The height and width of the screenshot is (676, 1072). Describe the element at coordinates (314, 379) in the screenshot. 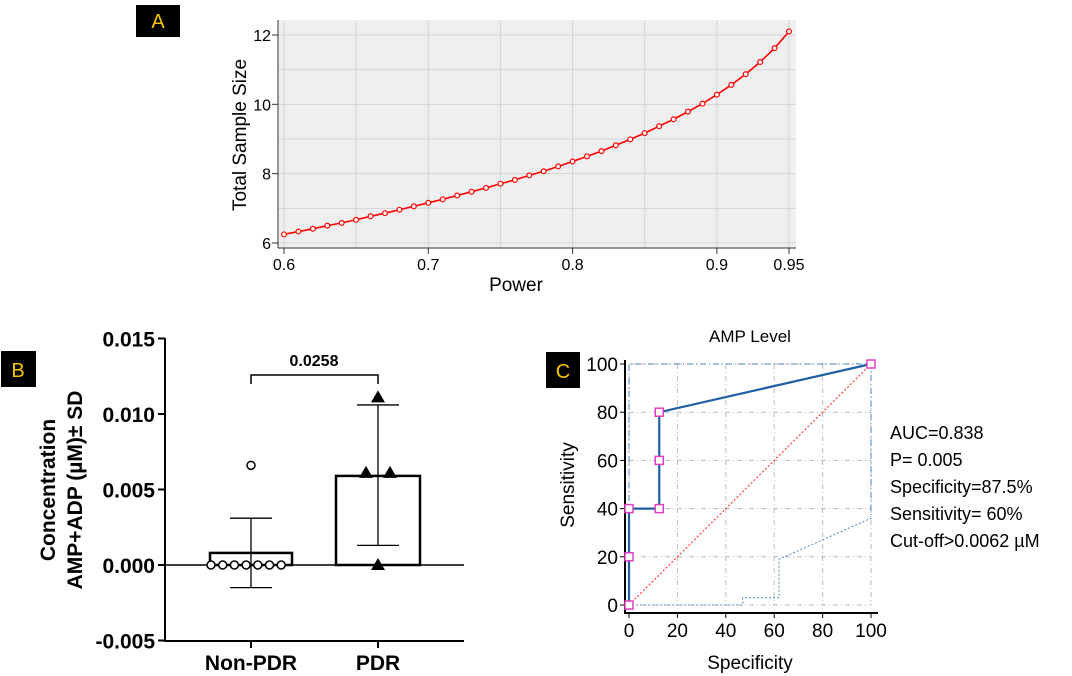

I see `significance-bracket` at that location.